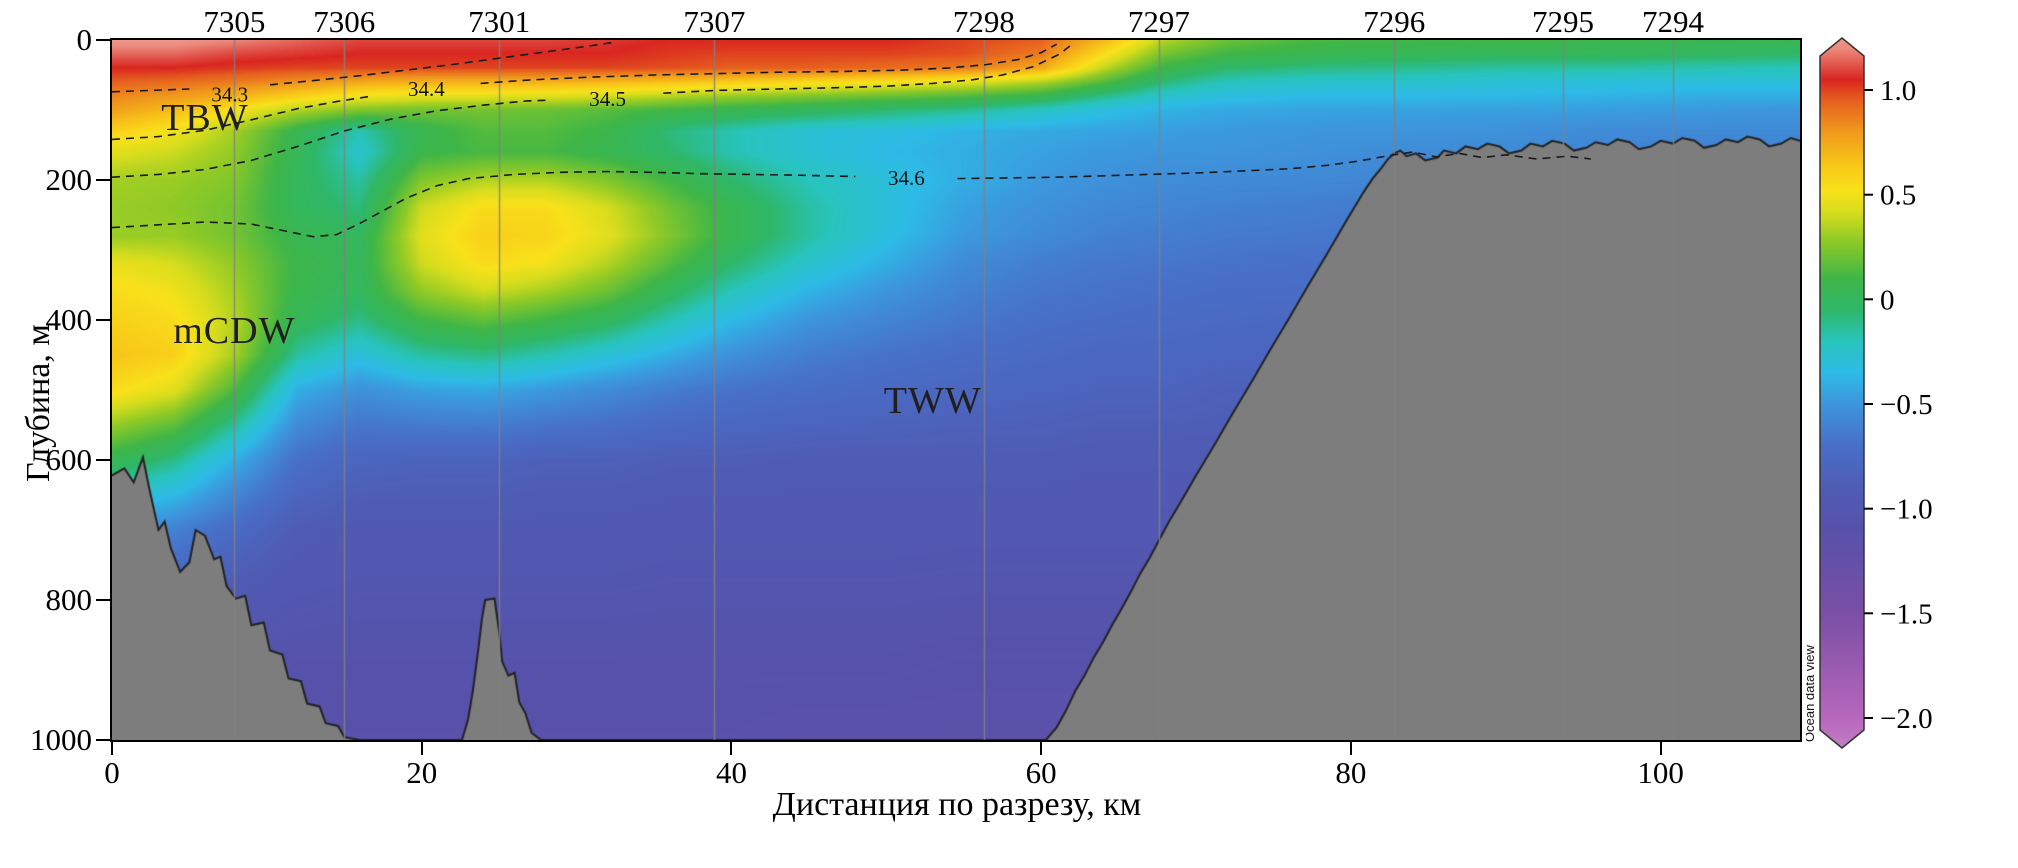 This screenshot has width=2018, height=868. I want to click on colorbar-tick-label: 1.0, so click(1898, 91).